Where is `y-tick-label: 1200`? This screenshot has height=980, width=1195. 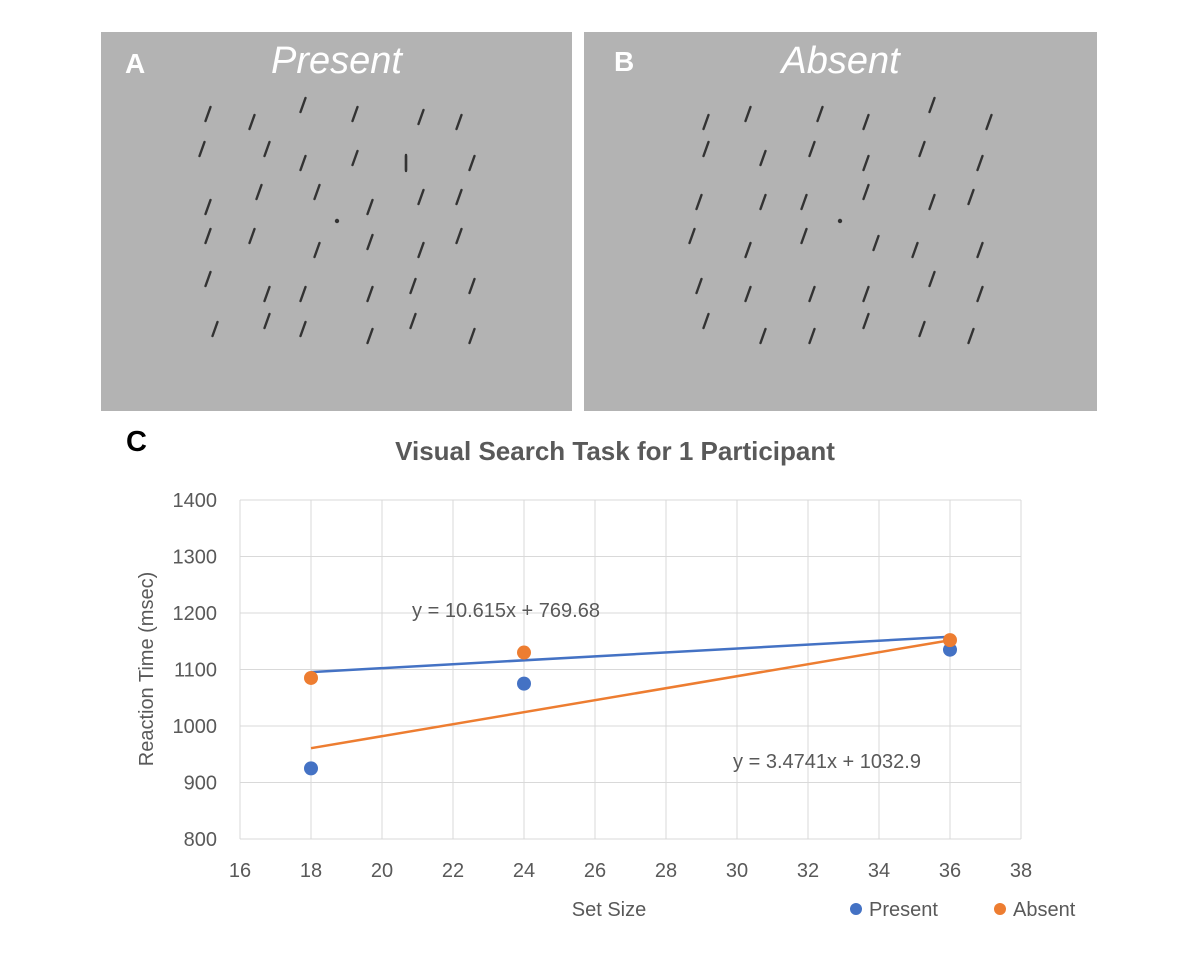
y-tick-label: 1200 is located at coordinates (195, 614).